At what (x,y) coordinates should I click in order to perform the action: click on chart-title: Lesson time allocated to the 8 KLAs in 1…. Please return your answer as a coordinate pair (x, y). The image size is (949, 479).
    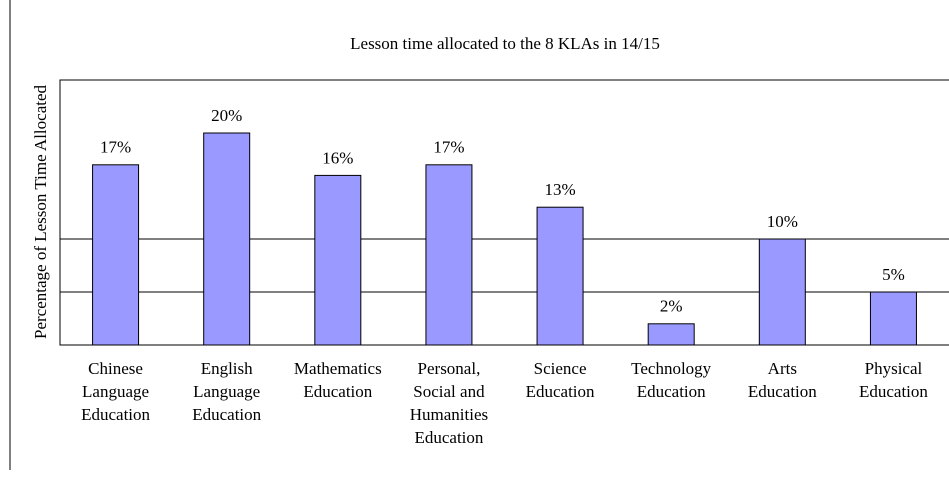
    Looking at the image, I should click on (505, 43).